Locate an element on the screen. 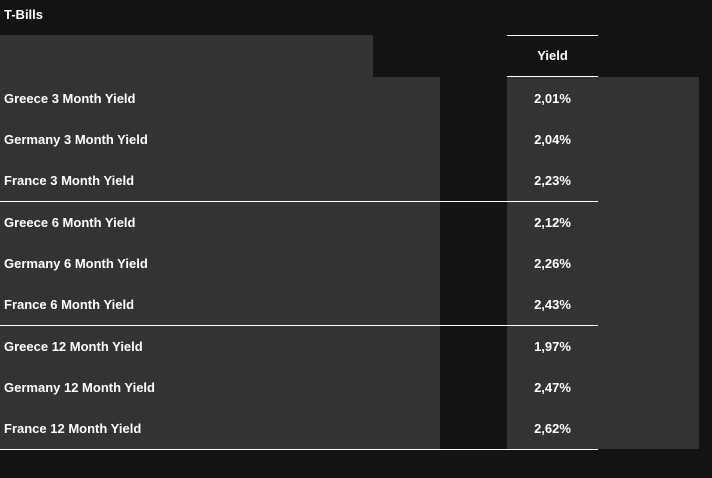 Image resolution: width=712 pixels, height=478 pixels. row-yield-value: 2,26% is located at coordinates (552, 263).